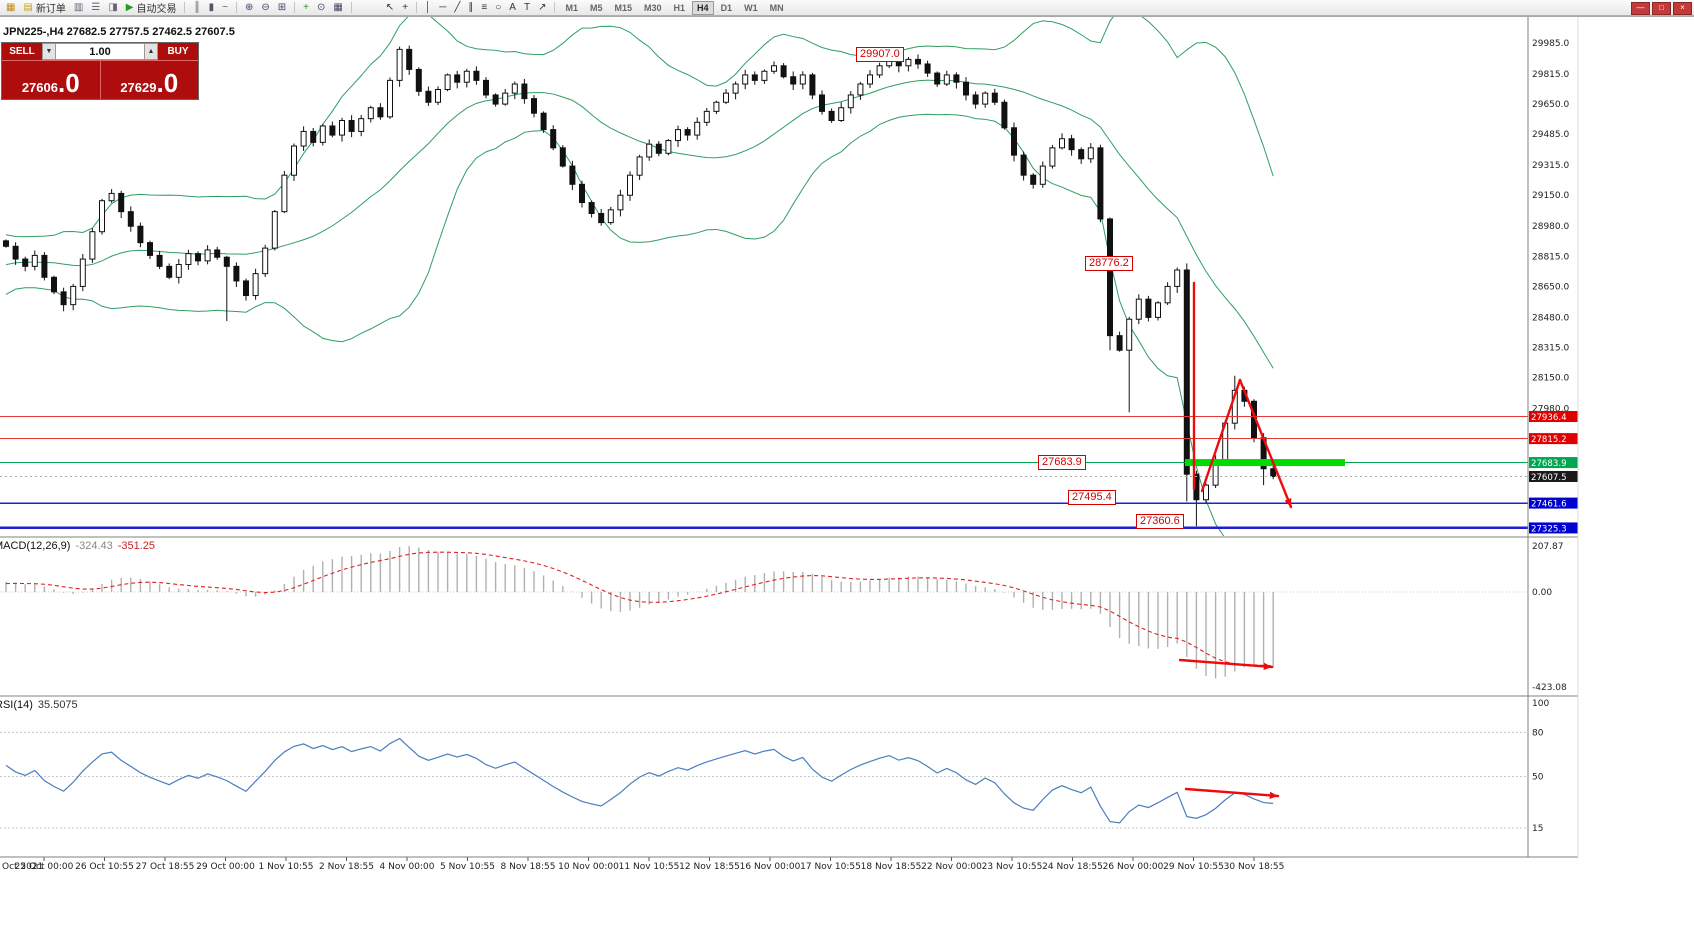  I want to click on periods-button: ⊙, so click(321, 8).